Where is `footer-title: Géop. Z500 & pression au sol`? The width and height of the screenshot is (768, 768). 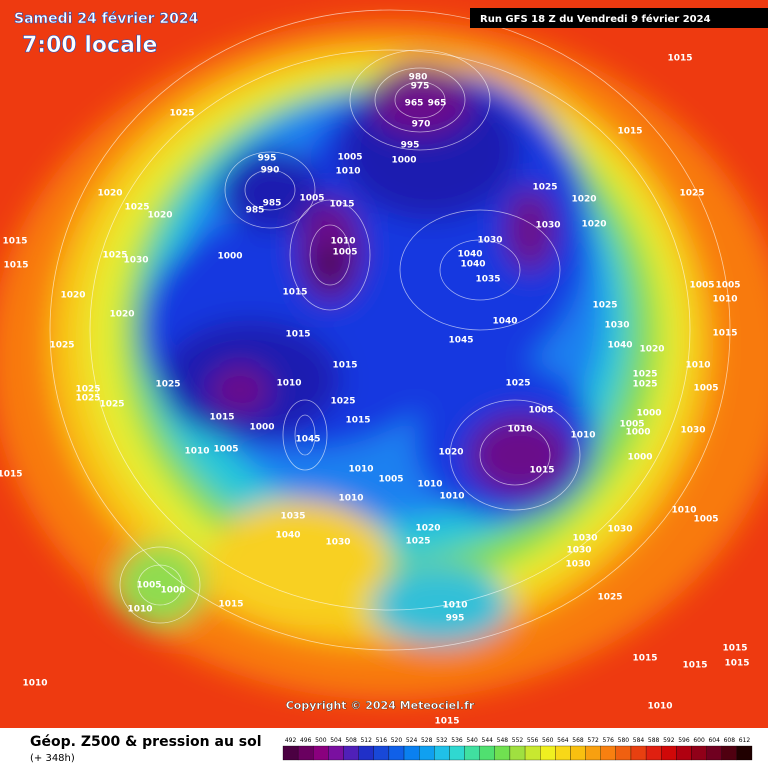 footer-title: Géop. Z500 & pression au sol is located at coordinates (146, 742).